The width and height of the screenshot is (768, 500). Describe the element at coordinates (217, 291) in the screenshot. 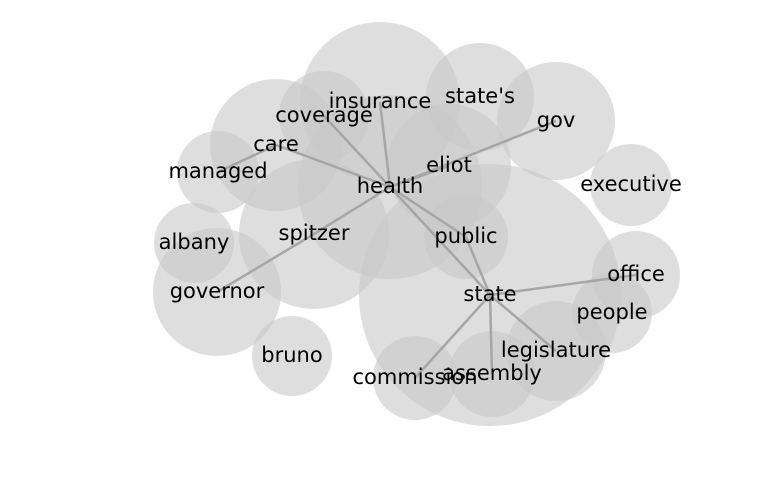

I see `label-governor: governor` at that location.